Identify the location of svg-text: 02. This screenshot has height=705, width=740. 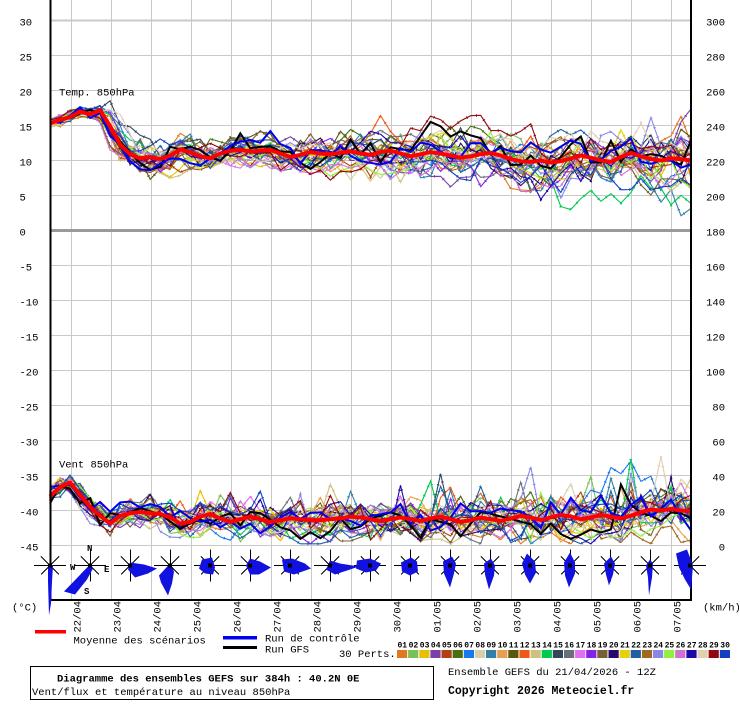
(414, 646).